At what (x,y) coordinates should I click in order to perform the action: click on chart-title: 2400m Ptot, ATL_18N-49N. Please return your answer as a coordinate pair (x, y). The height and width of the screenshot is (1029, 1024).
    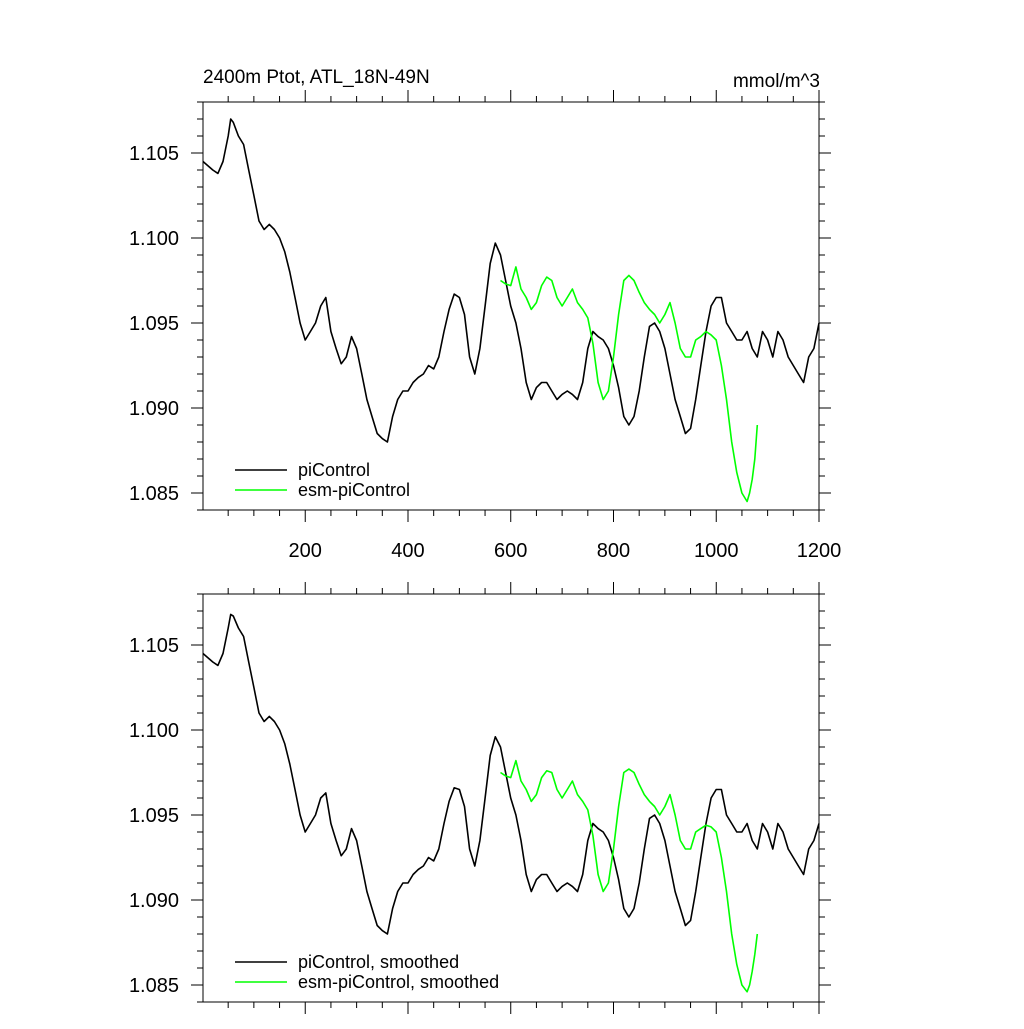
    Looking at the image, I should click on (316, 77).